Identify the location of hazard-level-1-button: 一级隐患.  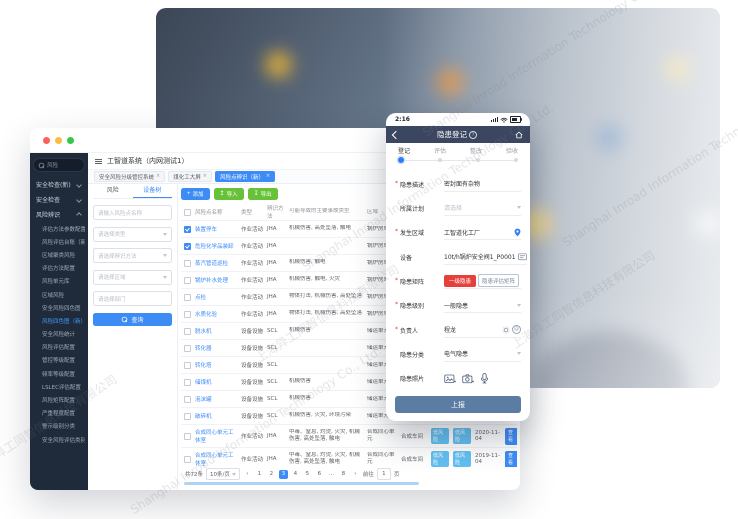
(460, 280).